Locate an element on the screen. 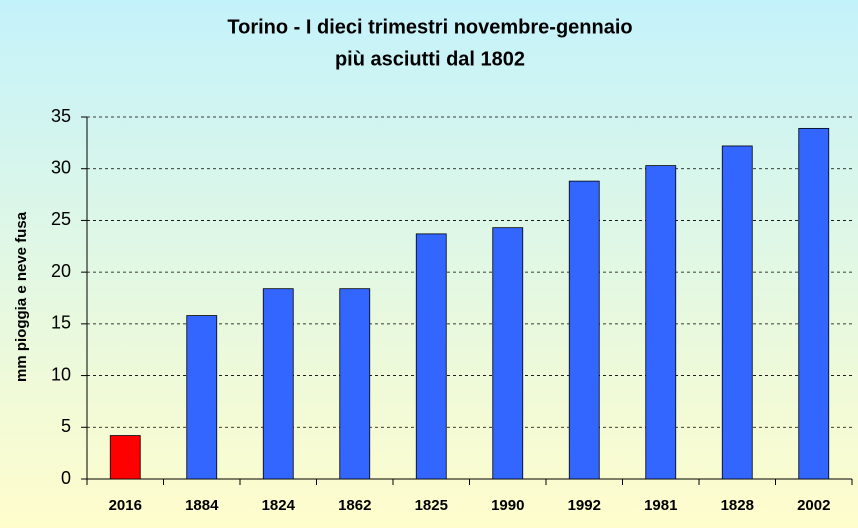  y-tick-label: 30 is located at coordinates (61, 167).